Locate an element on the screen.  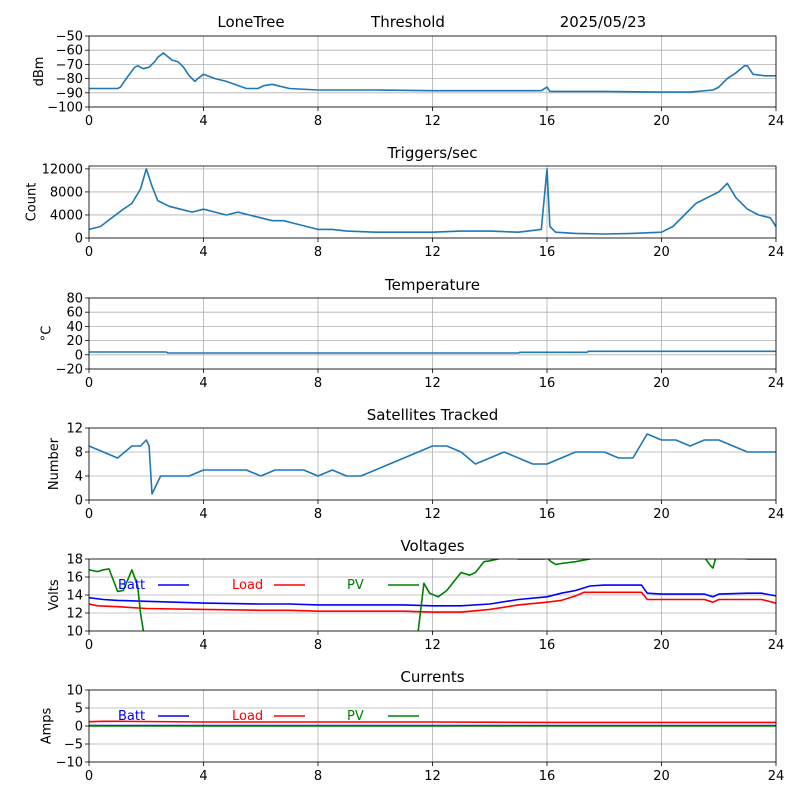
y-tick-label: 14 is located at coordinates (74, 596).